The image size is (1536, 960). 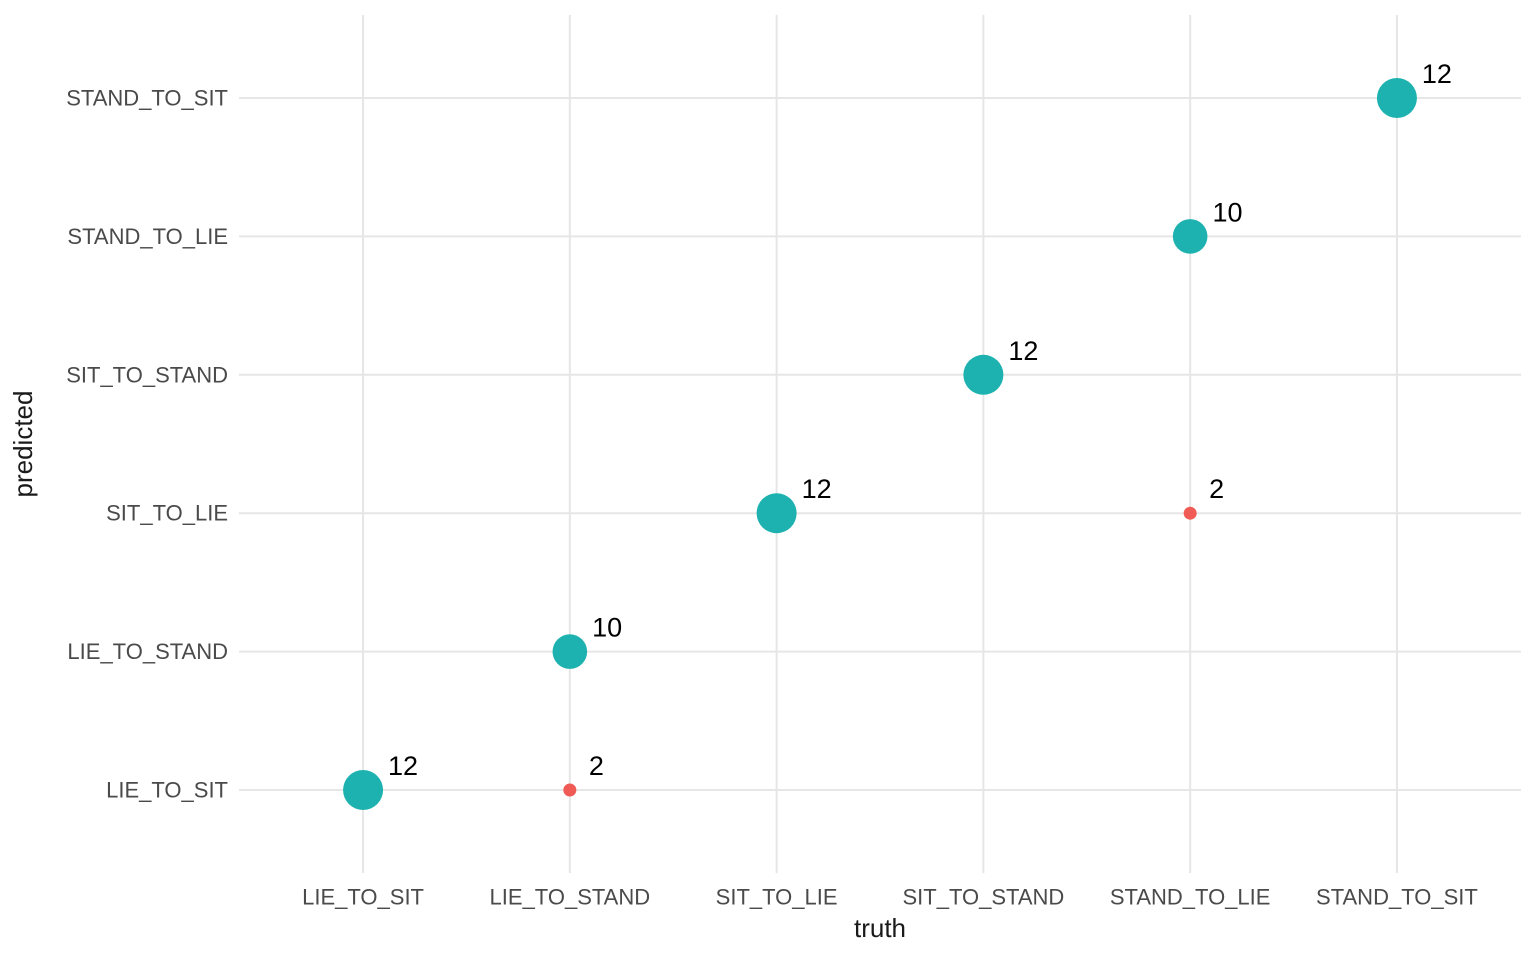 What do you see at coordinates (777, 897) in the screenshot?
I see `x-tick-label: SIT_TO_LIE` at bounding box center [777, 897].